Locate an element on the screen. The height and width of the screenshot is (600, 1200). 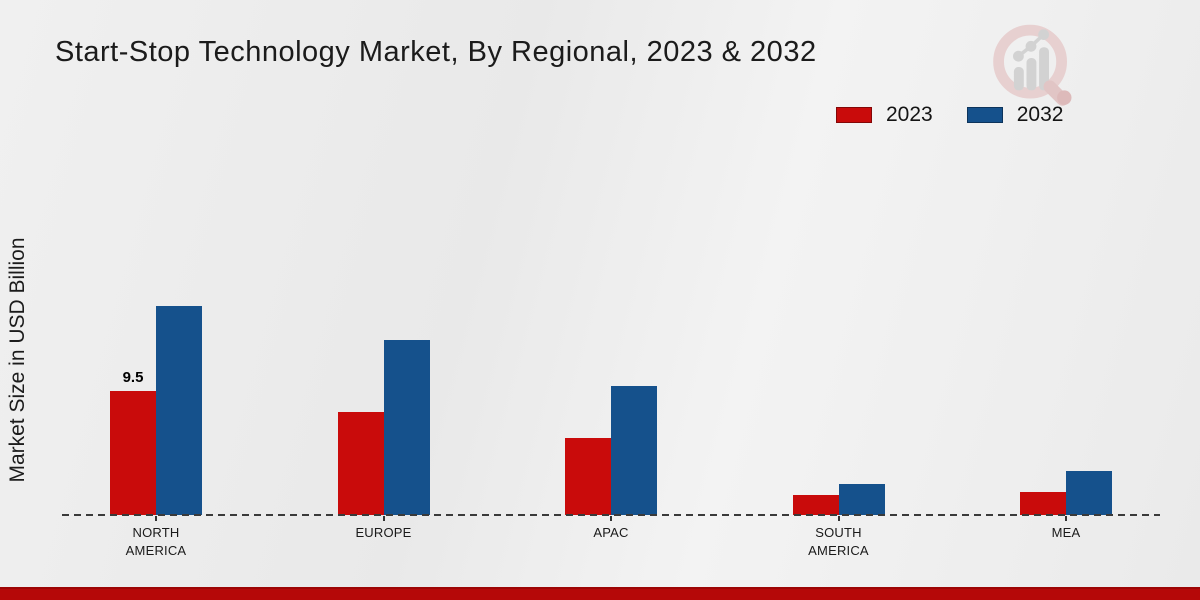
bar-2023-north-america is located at coordinates (133, 453).